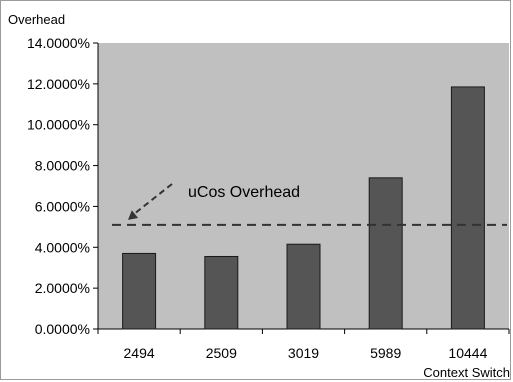  I want to click on reference-line-label: uCos Overhead, so click(244, 192).